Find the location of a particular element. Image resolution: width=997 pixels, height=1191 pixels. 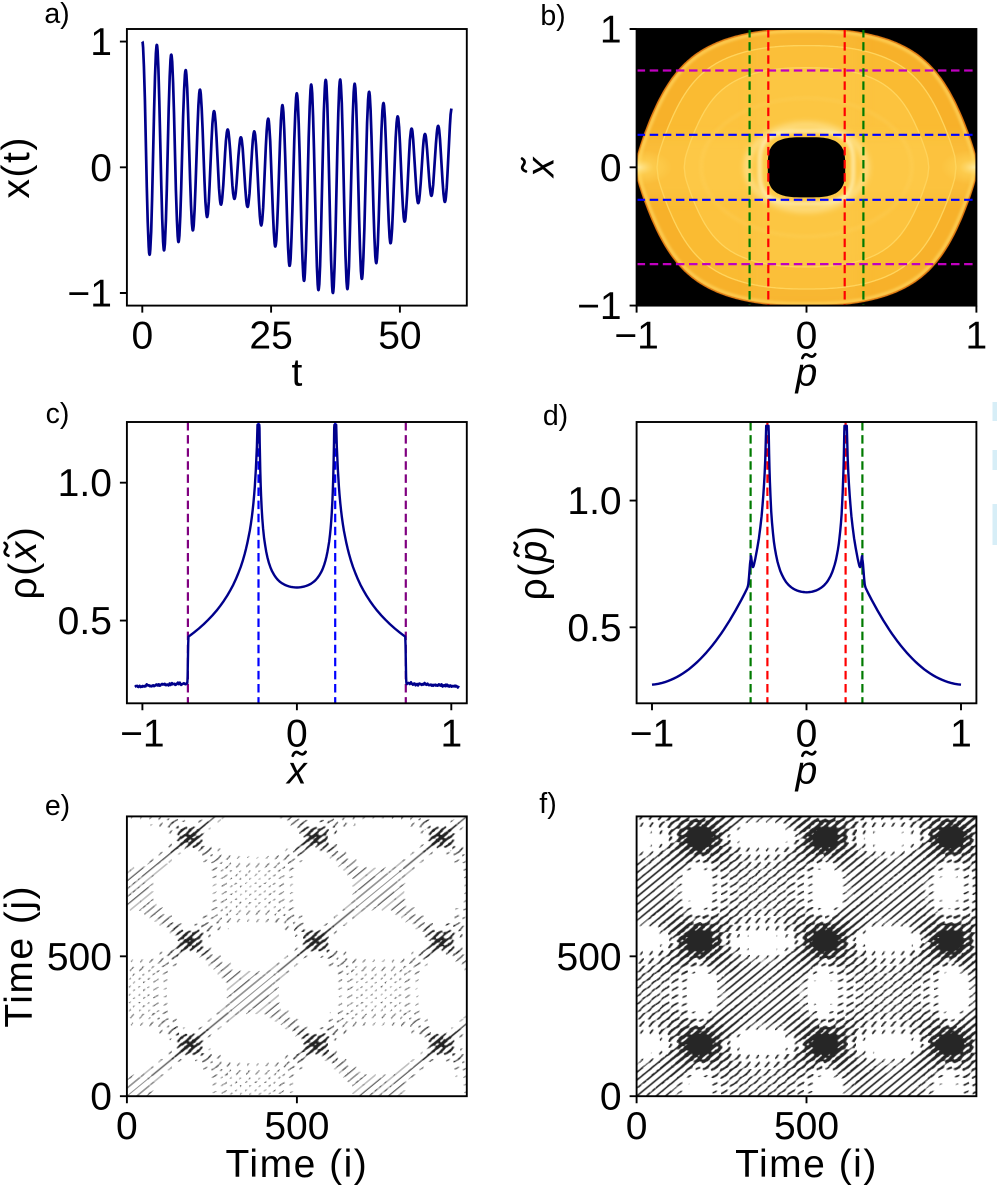

svg-text: d) is located at coordinates (555, 416).